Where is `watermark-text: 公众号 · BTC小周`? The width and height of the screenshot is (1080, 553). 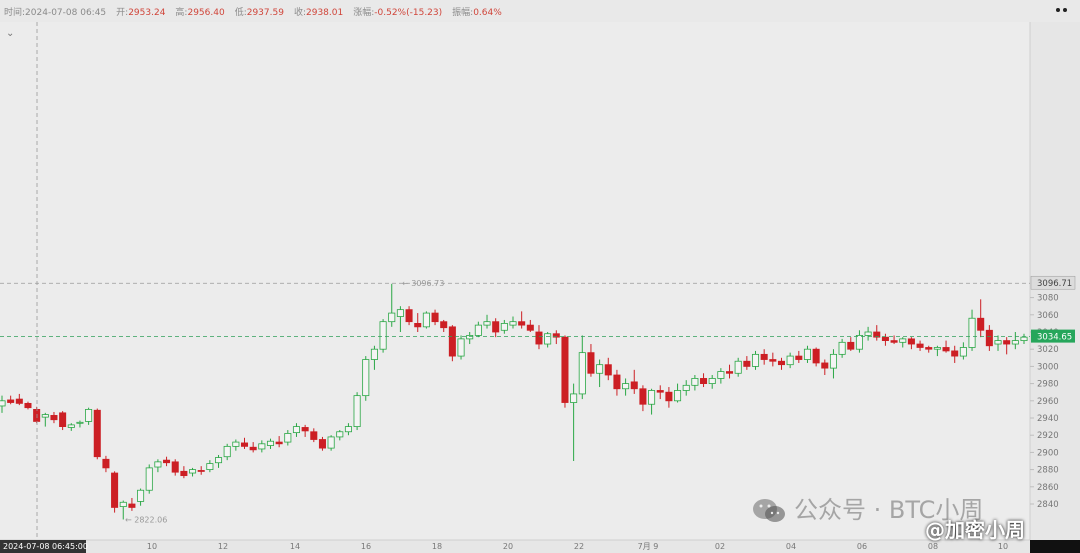 watermark-text: 公众号 · BTC小周 is located at coordinates (889, 510).